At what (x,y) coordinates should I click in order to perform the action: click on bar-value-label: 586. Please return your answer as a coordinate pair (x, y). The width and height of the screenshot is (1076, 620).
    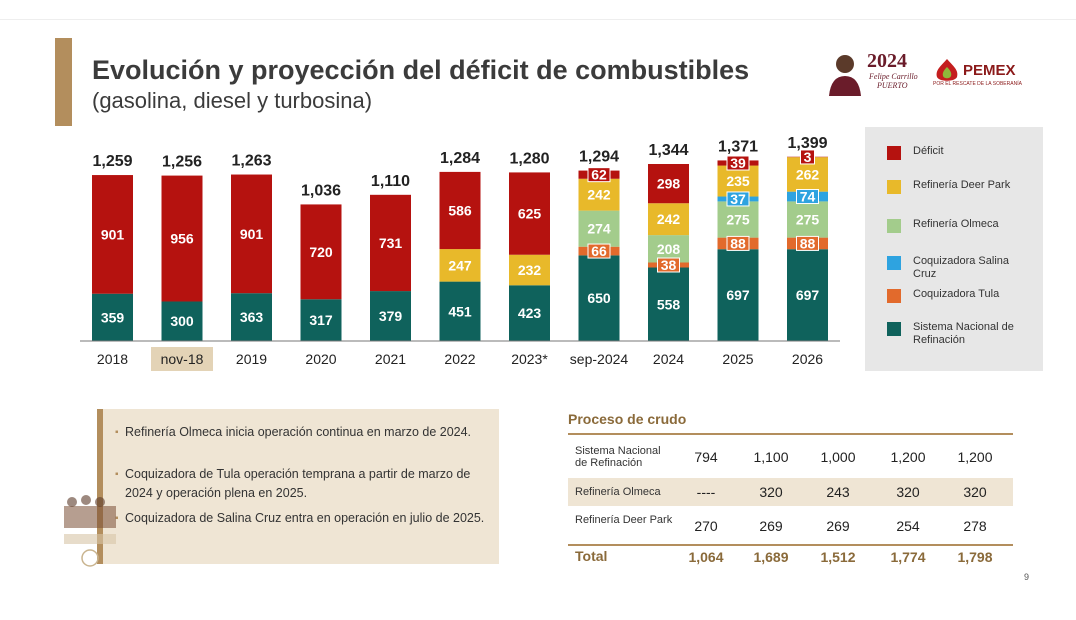
    Looking at the image, I should click on (460, 210).